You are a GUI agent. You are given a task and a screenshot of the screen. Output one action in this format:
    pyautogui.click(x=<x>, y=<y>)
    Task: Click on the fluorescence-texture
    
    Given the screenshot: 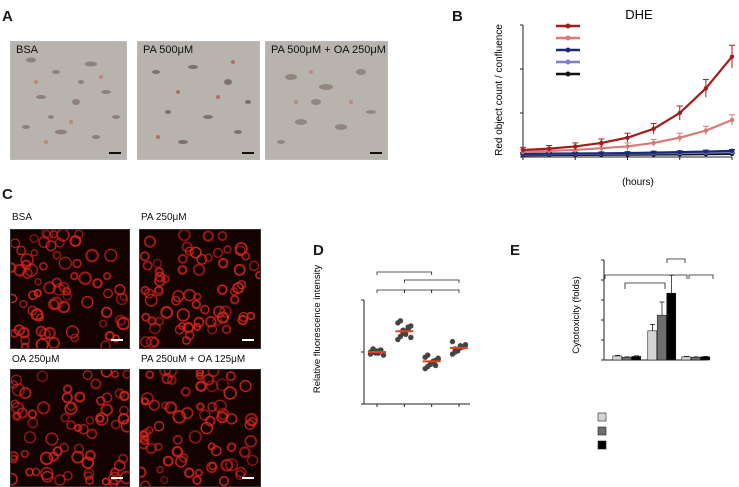 What is the action you would take?
    pyautogui.click(x=70, y=289)
    